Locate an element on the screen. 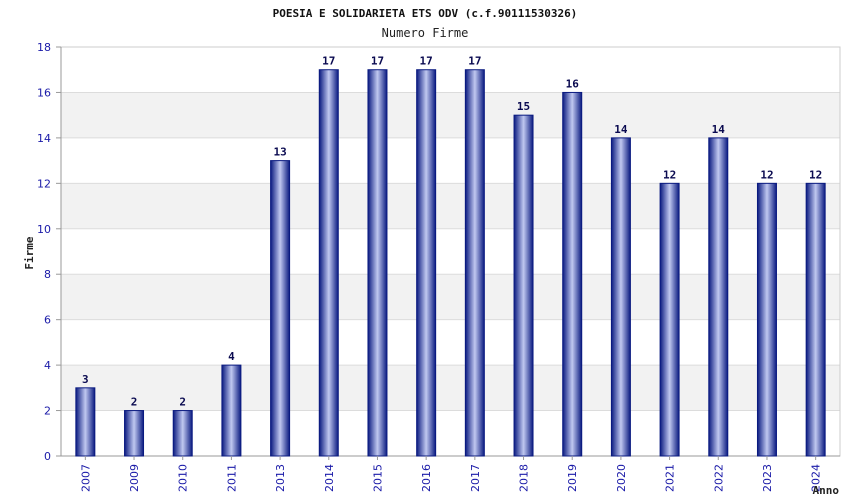 The height and width of the screenshot is (500, 850). x-tick-label: 2017 is located at coordinates (475, 478).